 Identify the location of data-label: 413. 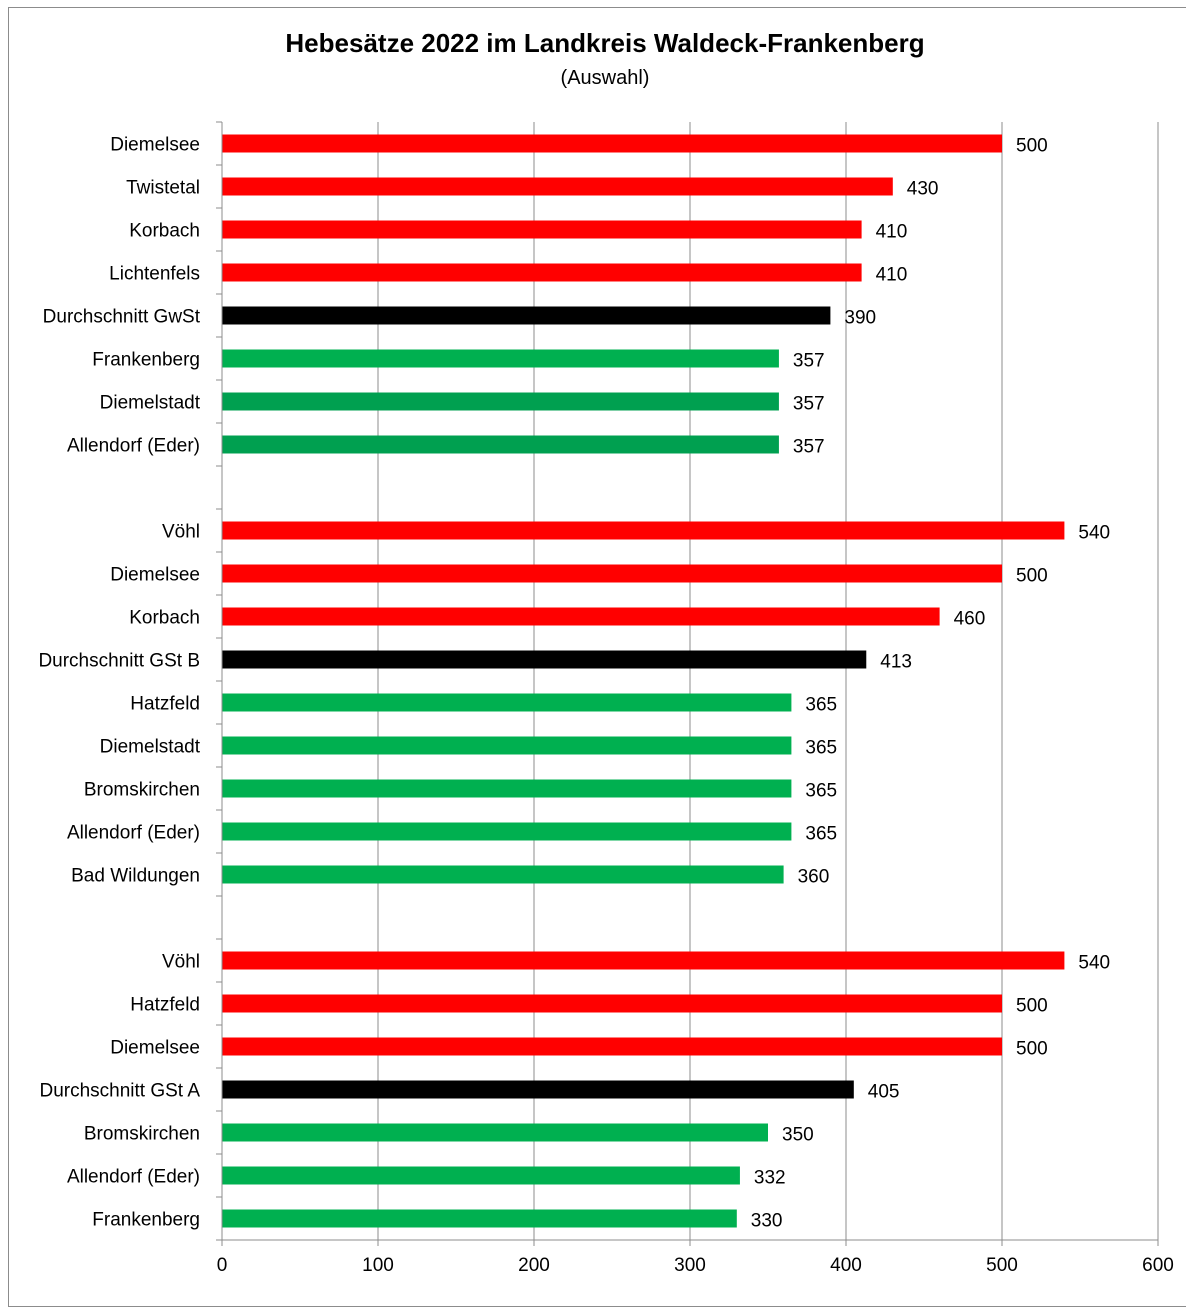
(896, 662).